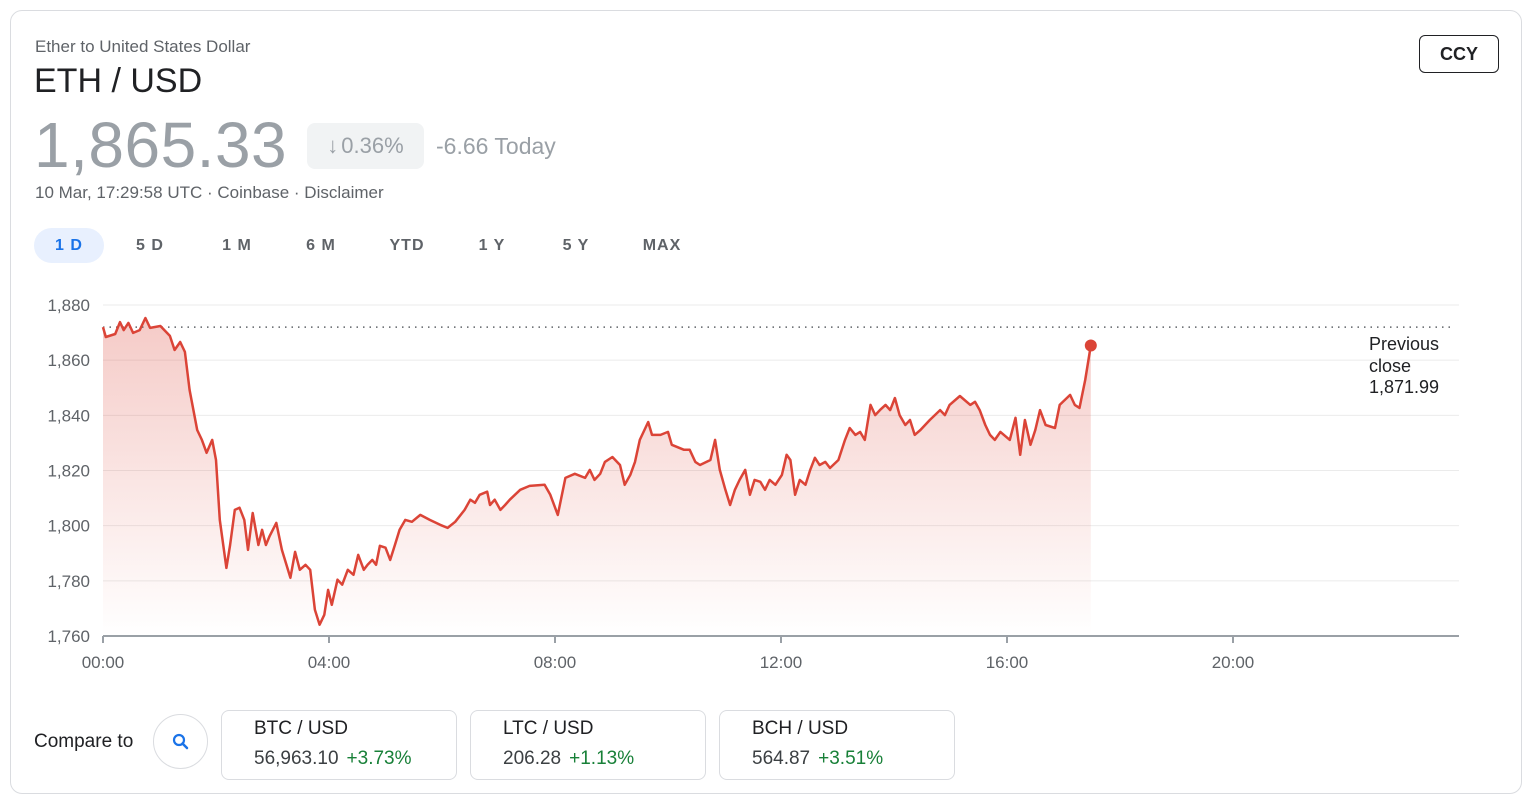  Describe the element at coordinates (161, 145) in the screenshot. I see `current-price: 1,865.33` at that location.